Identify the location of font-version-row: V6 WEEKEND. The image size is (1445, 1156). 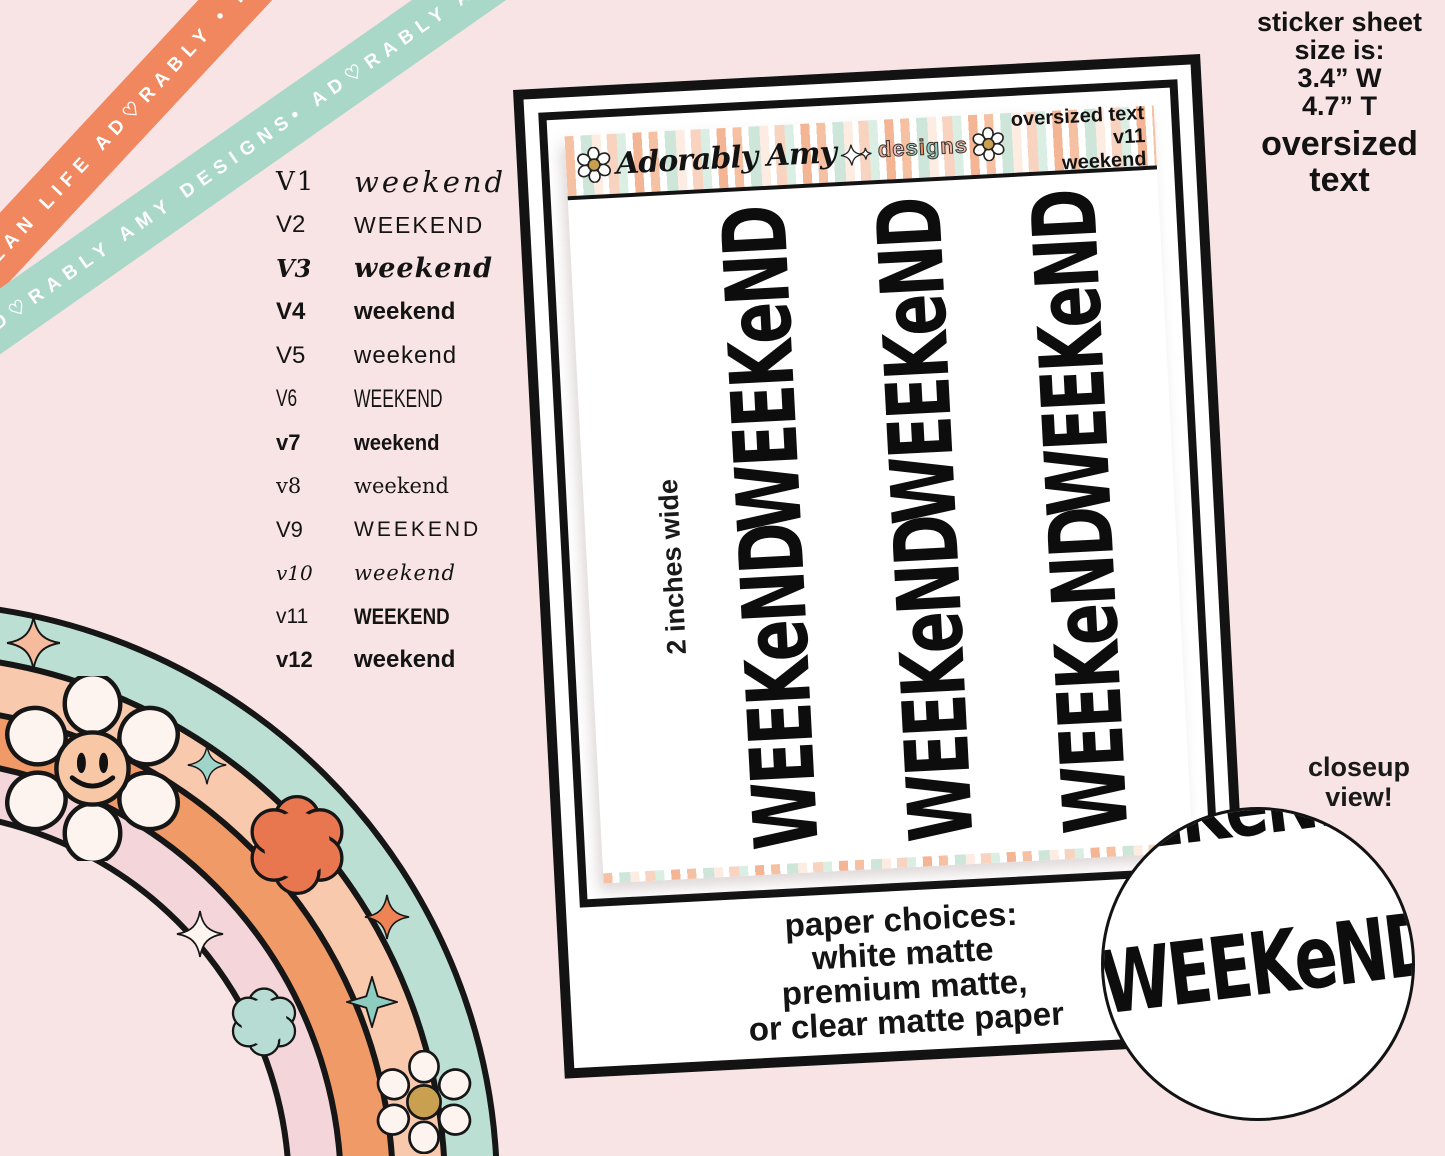
(391, 400).